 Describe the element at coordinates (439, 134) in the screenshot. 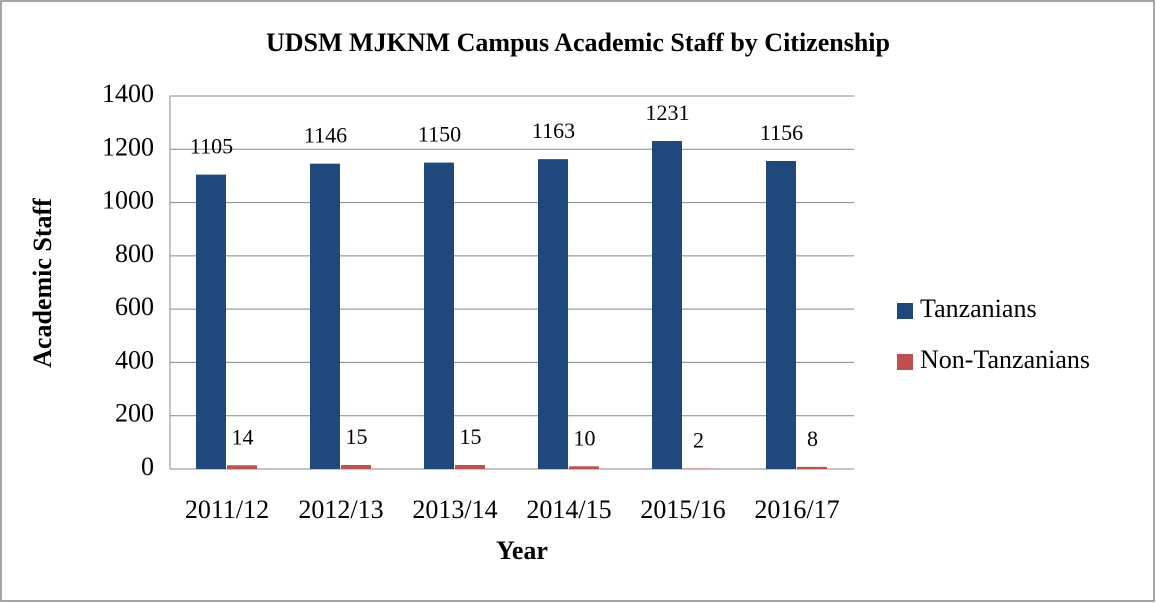

I see `data-label: 1150` at that location.